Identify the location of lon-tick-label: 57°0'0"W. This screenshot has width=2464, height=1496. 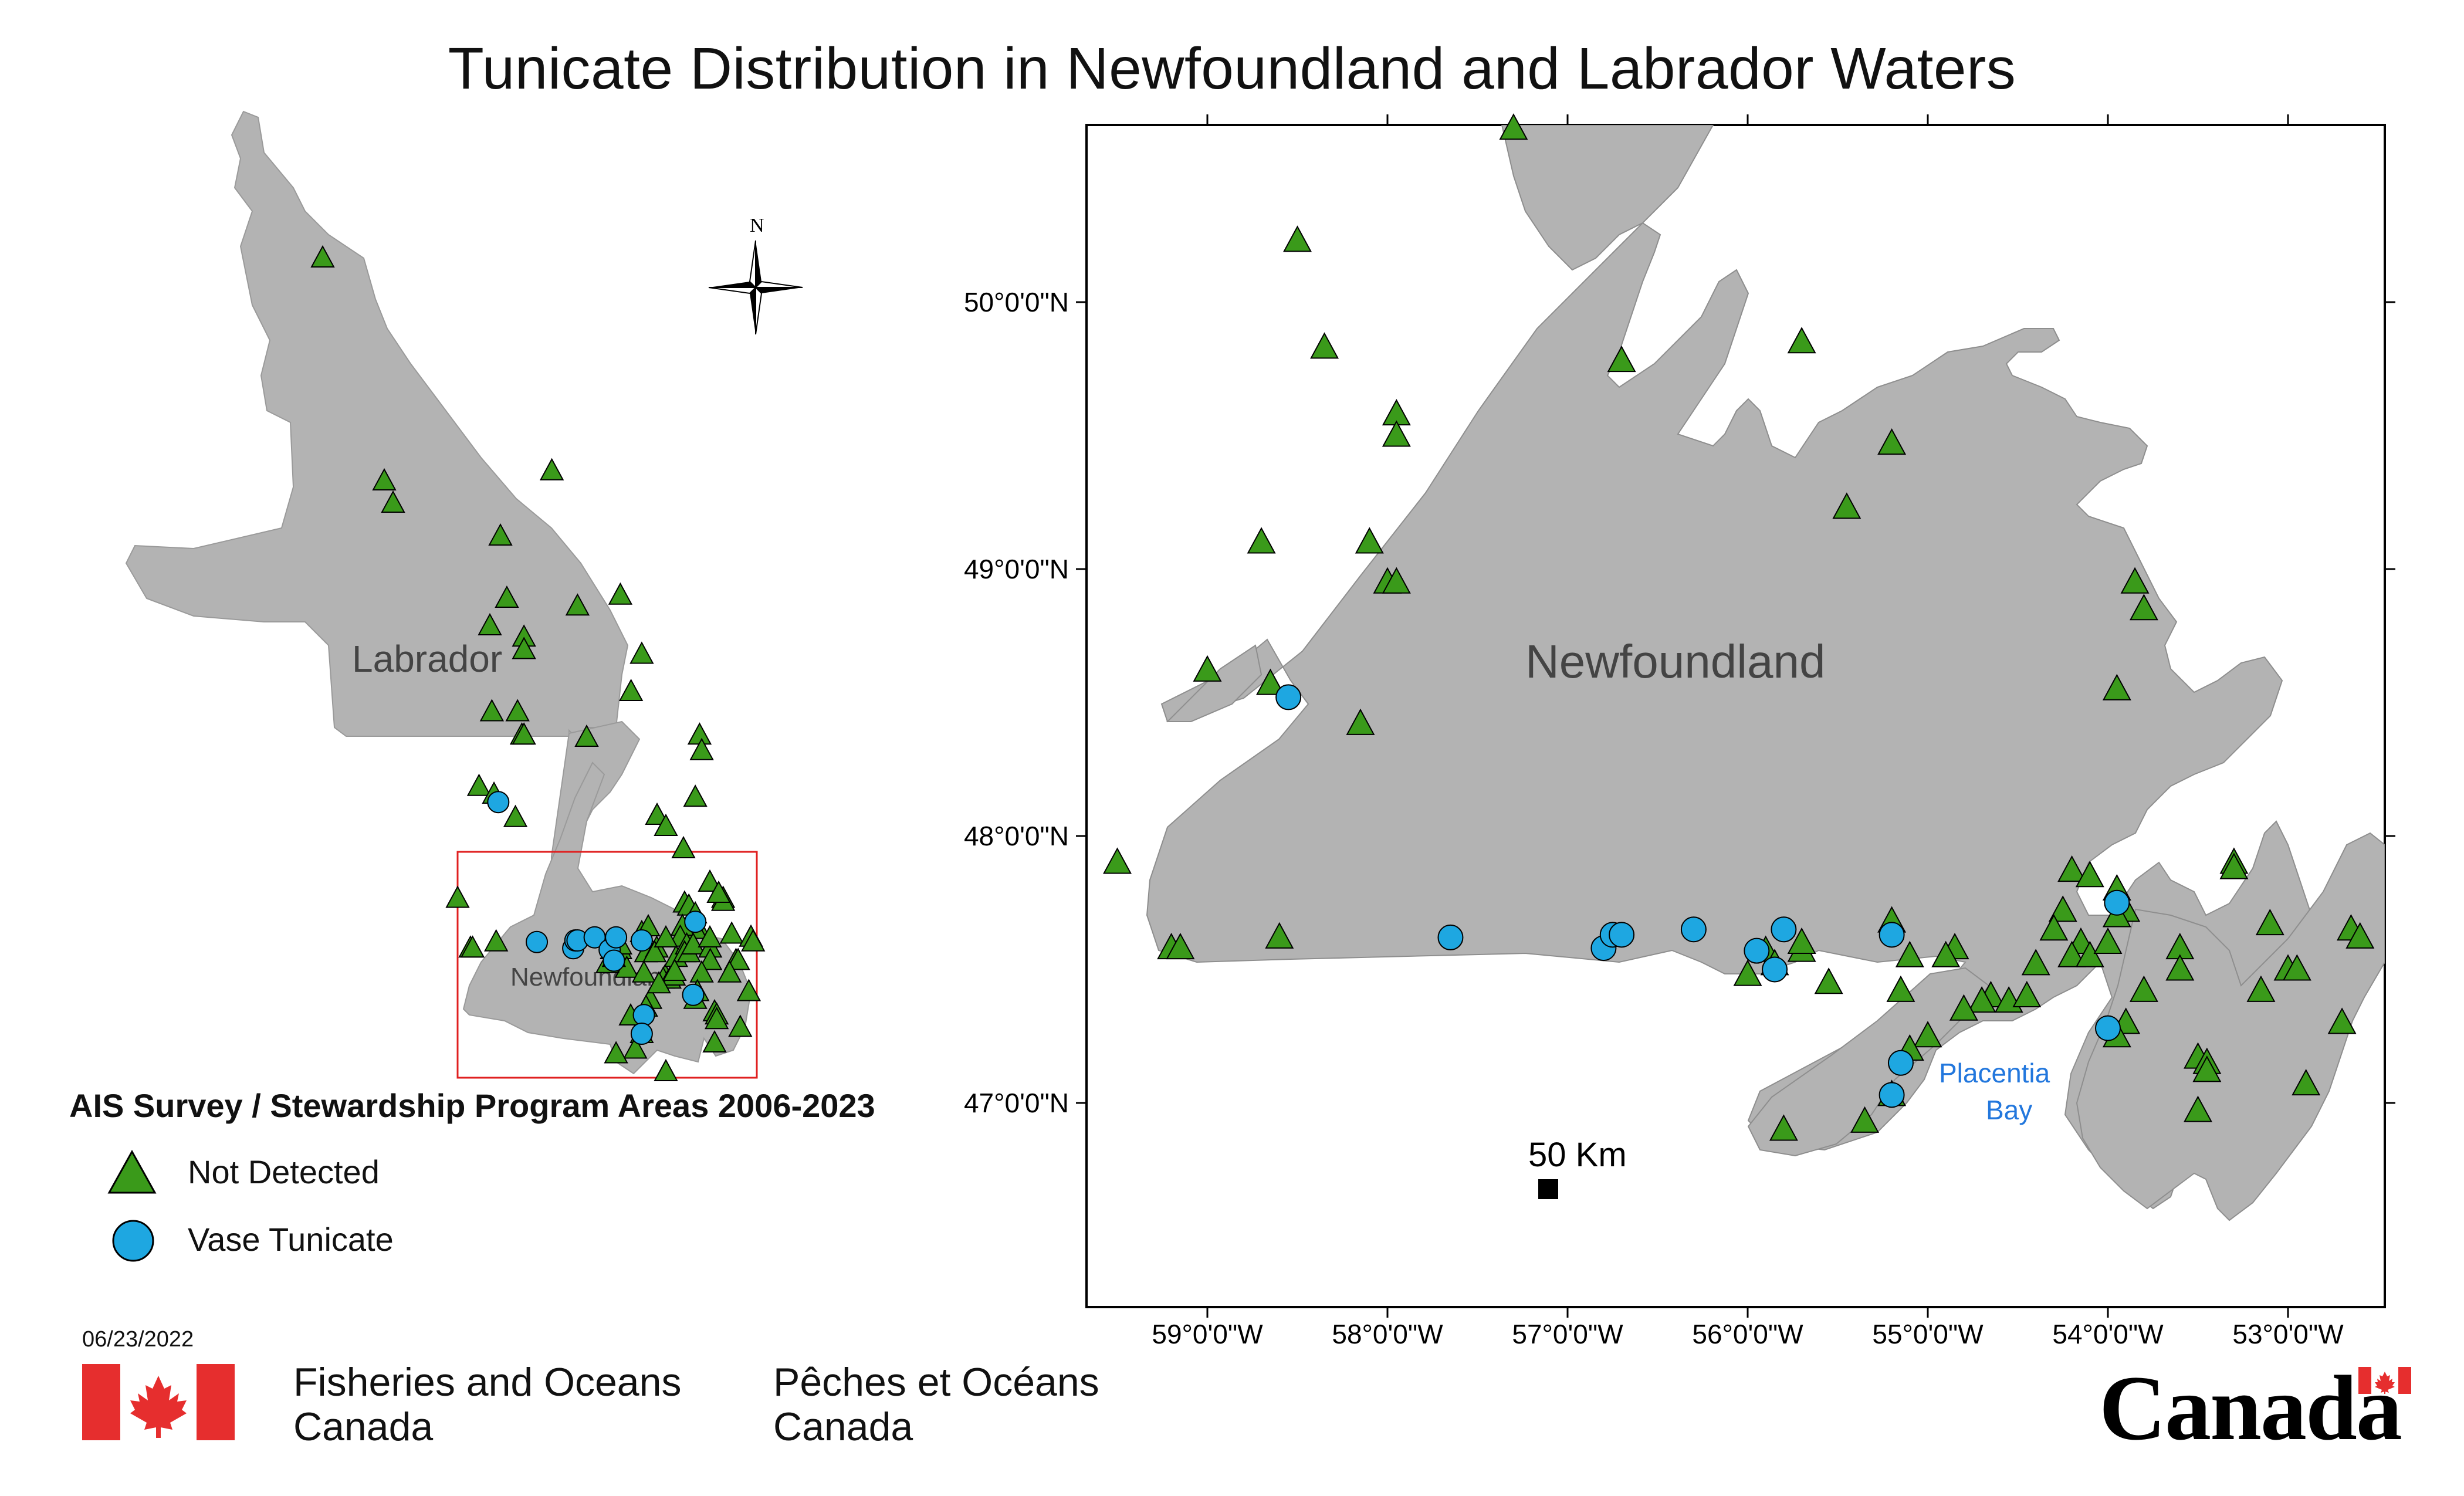
(1567, 1334).